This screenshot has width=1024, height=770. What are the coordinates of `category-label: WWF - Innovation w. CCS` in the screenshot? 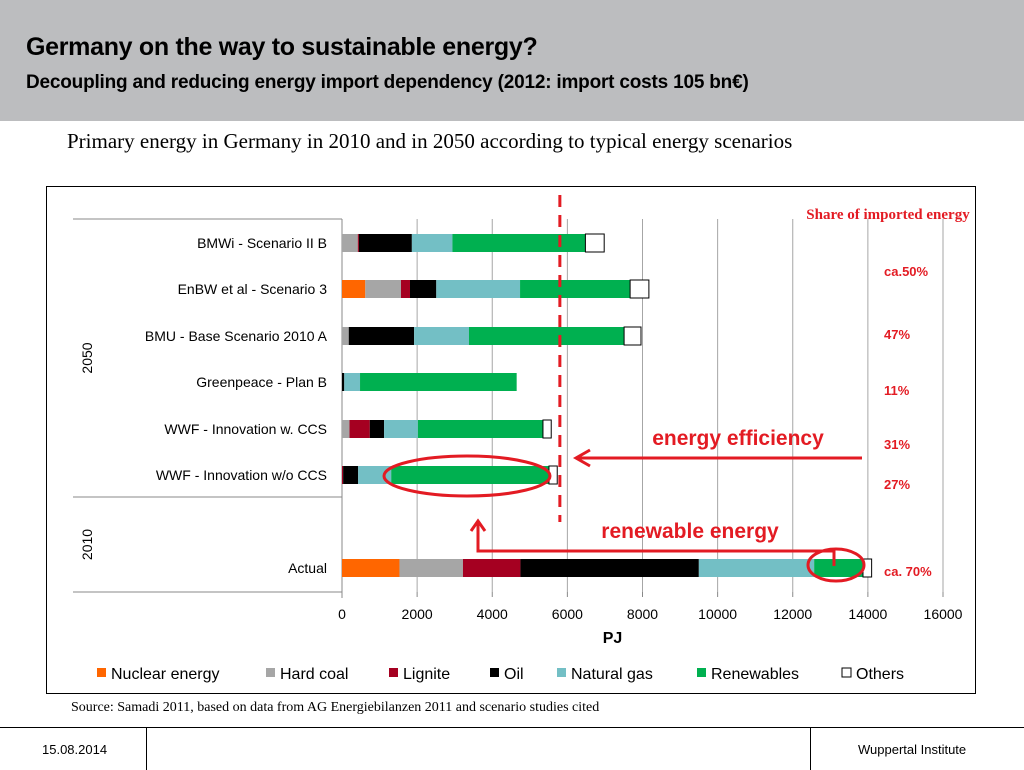 It's located at (245, 429).